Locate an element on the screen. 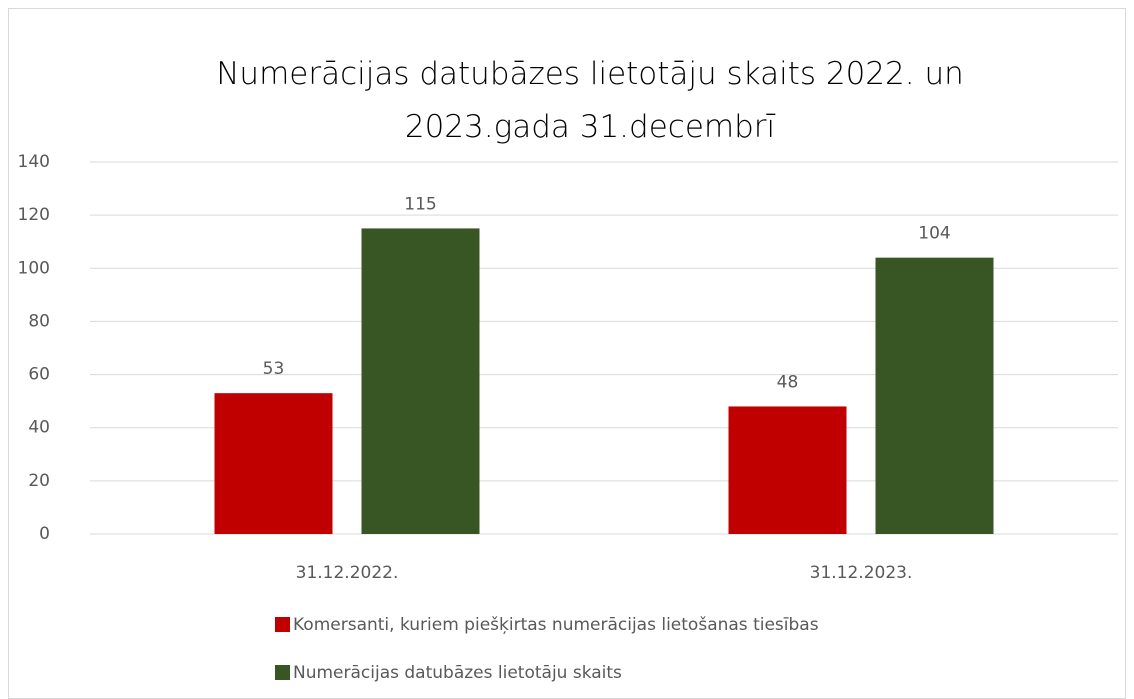 The image size is (1134, 699). y-tick-label: 60 is located at coordinates (39, 375).